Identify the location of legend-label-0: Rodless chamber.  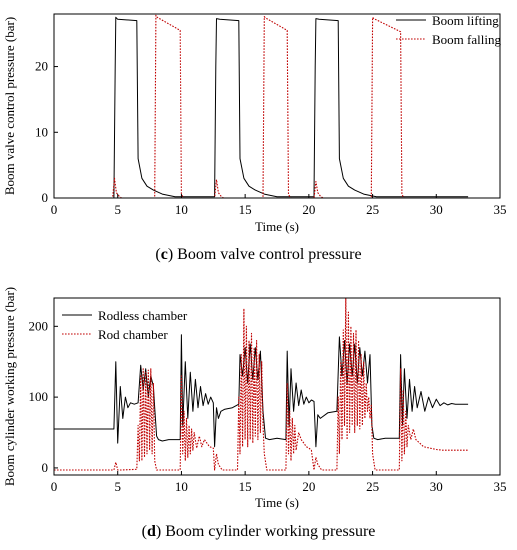
(143, 315).